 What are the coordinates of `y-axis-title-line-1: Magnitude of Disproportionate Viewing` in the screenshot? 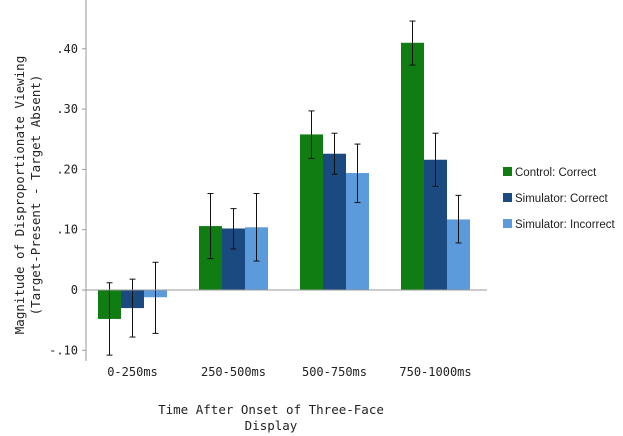 It's located at (19, 195).